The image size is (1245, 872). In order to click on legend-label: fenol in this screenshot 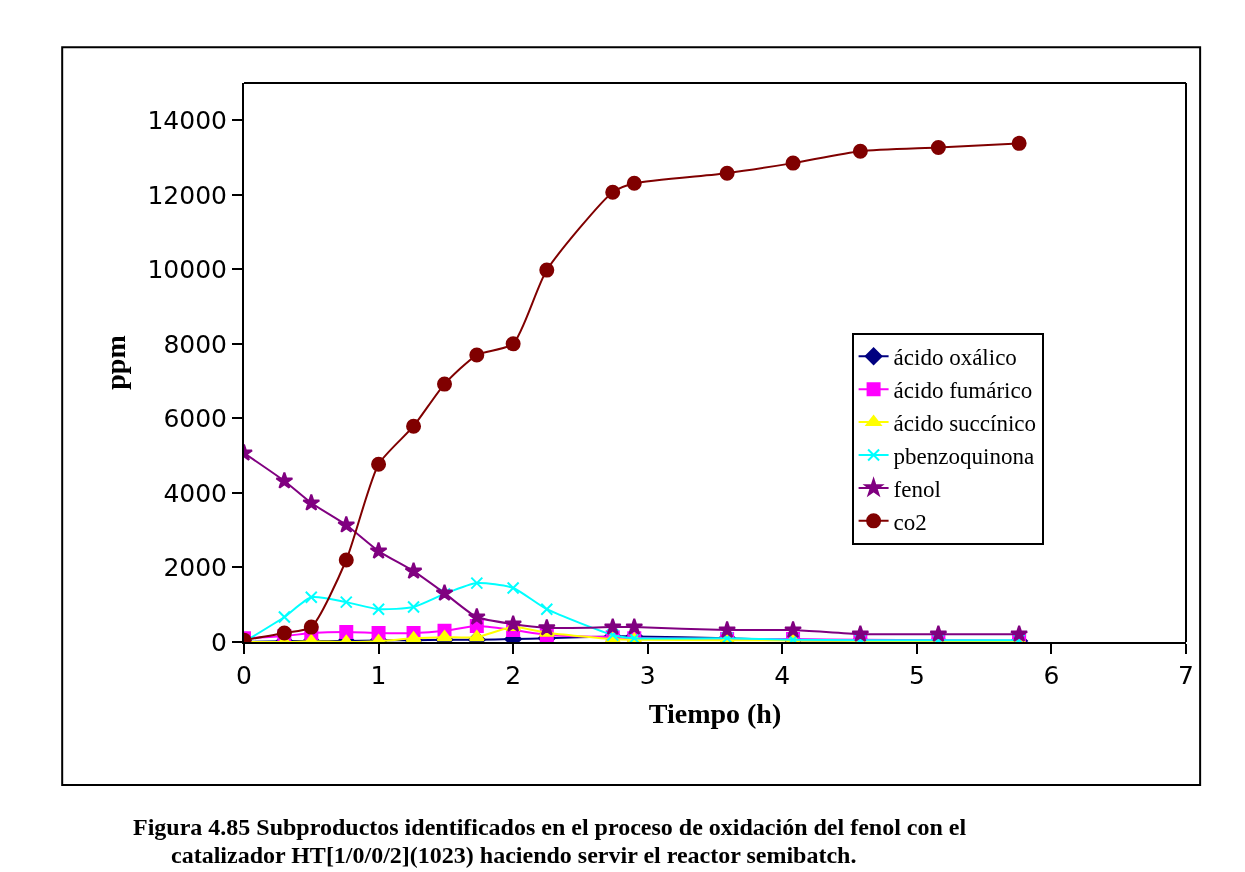, I will do `click(917, 489)`.